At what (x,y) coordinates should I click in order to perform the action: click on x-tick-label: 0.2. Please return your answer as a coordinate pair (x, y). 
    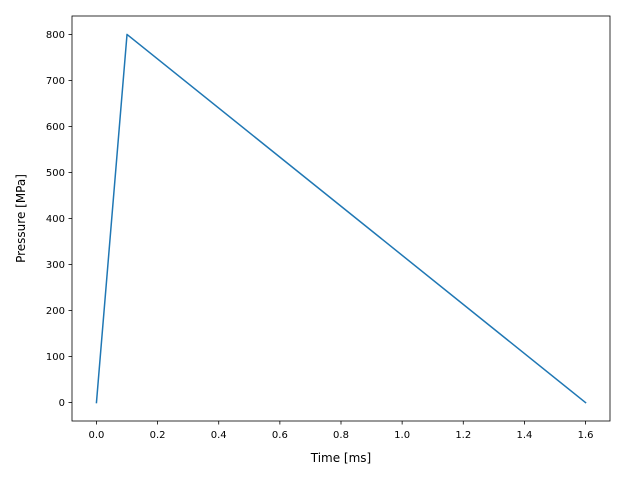
    Looking at the image, I should click on (158, 435).